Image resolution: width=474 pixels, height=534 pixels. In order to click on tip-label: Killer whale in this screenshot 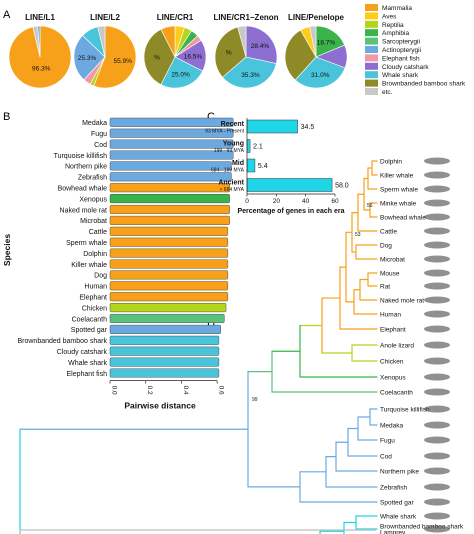, I will do `click(397, 176)`.